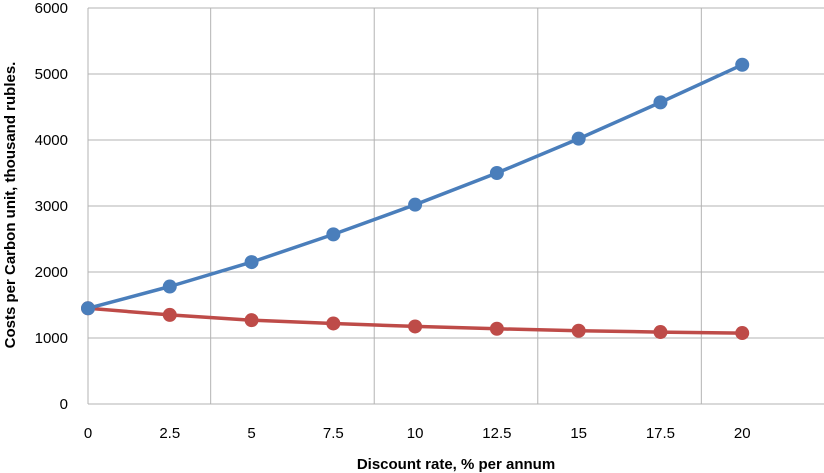 The image size is (824, 473). What do you see at coordinates (333, 433) in the screenshot?
I see `x-tick-label: 7.5` at bounding box center [333, 433].